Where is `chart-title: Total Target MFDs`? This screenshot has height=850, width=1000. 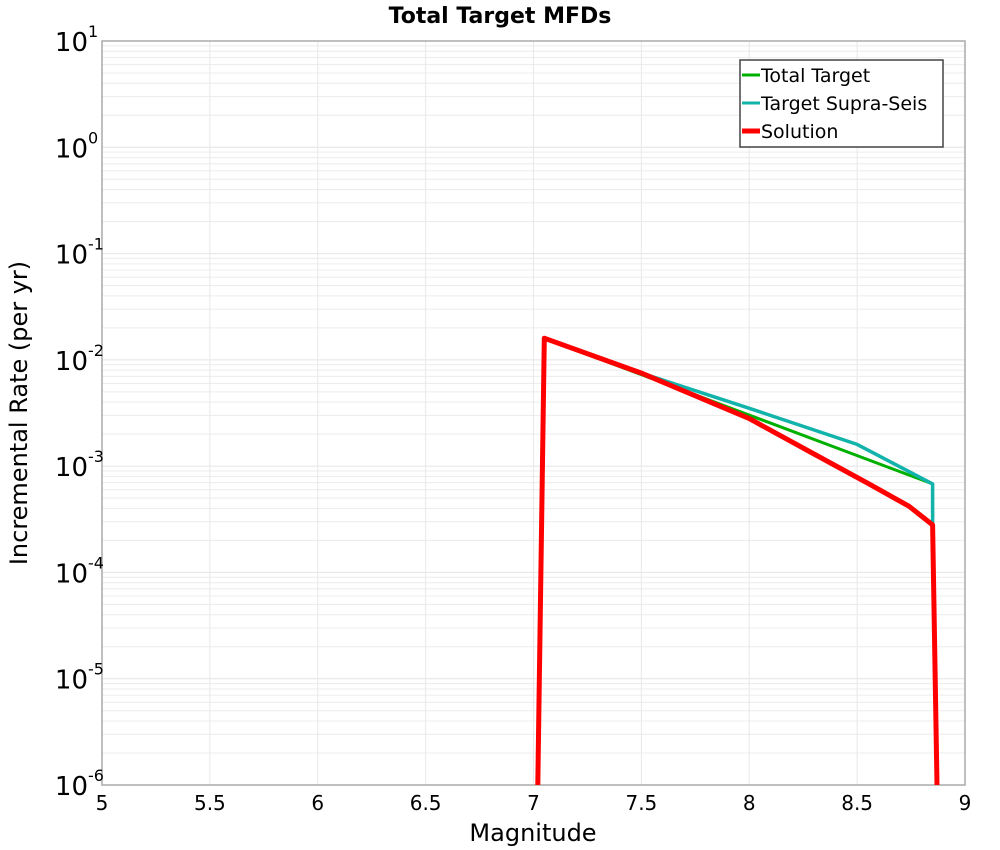 chart-title: Total Target MFDs is located at coordinates (500, 16).